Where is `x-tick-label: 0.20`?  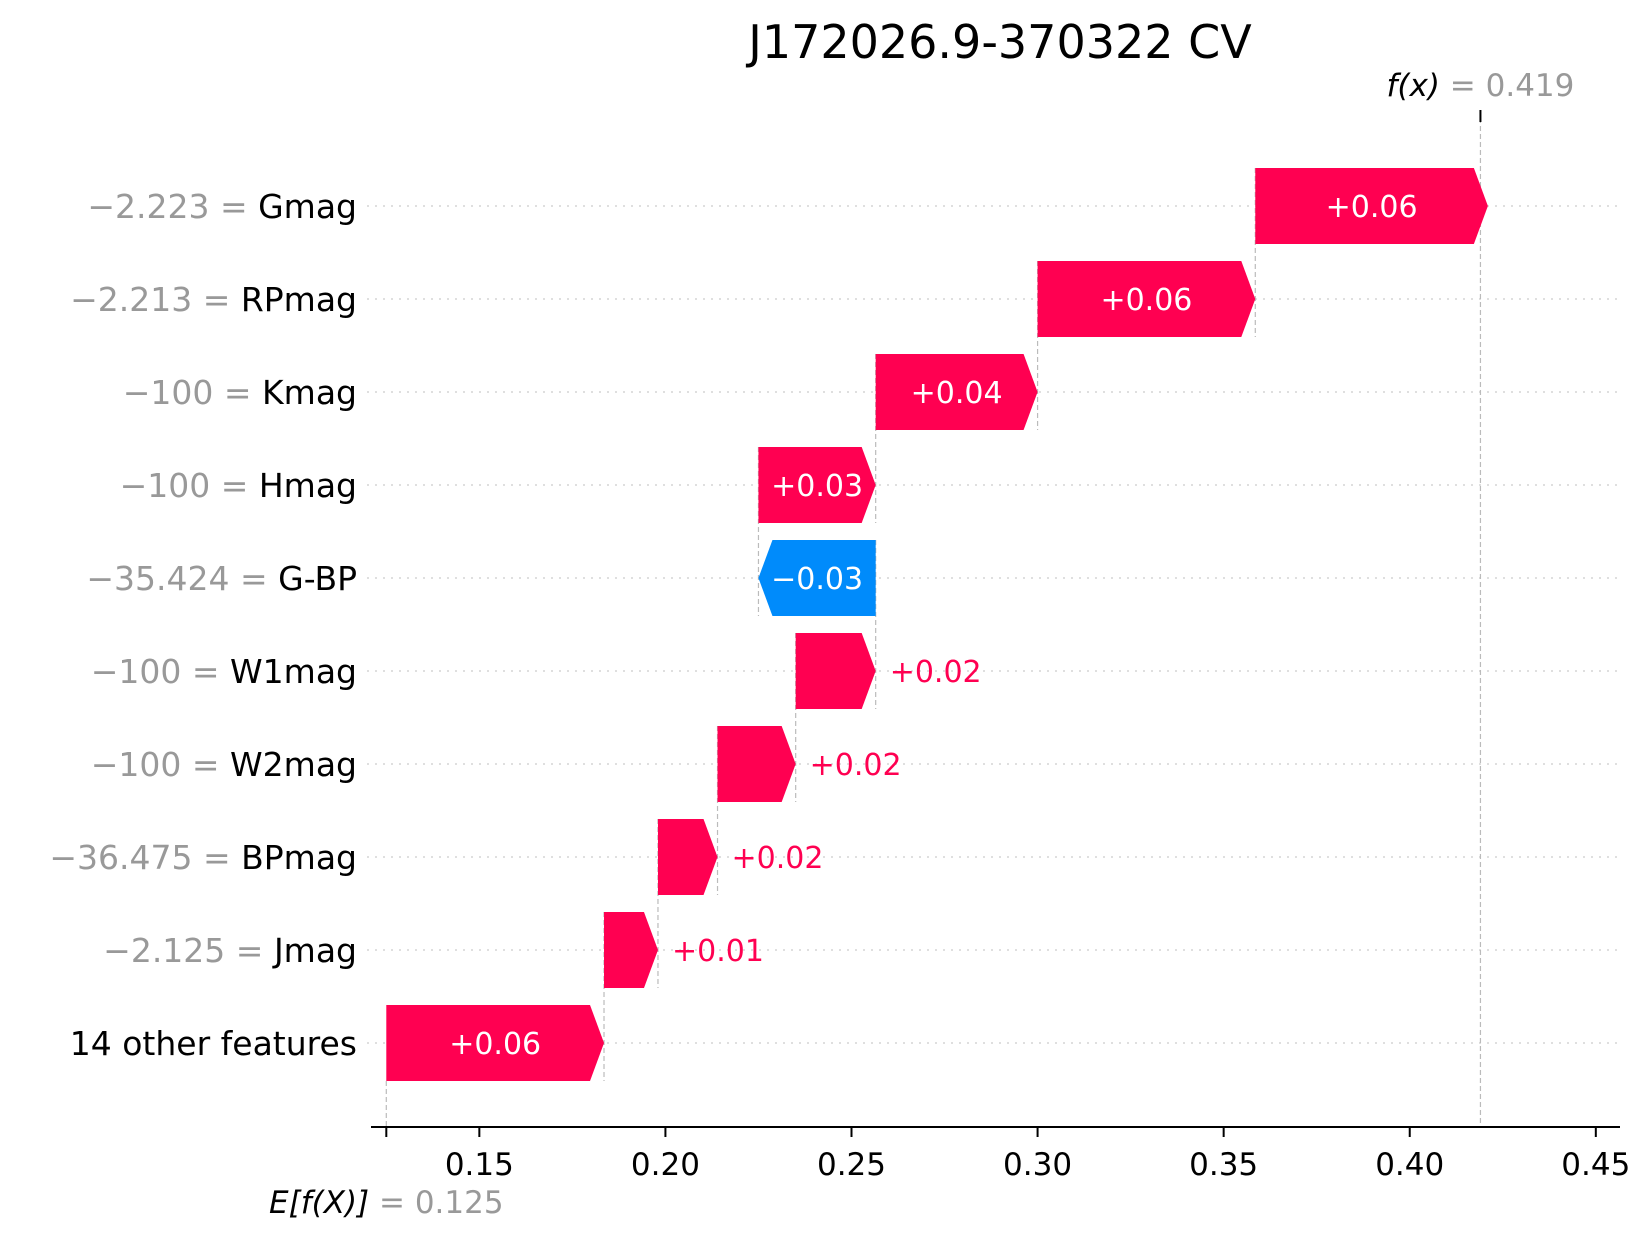
x-tick-label: 0.20 is located at coordinates (665, 1165).